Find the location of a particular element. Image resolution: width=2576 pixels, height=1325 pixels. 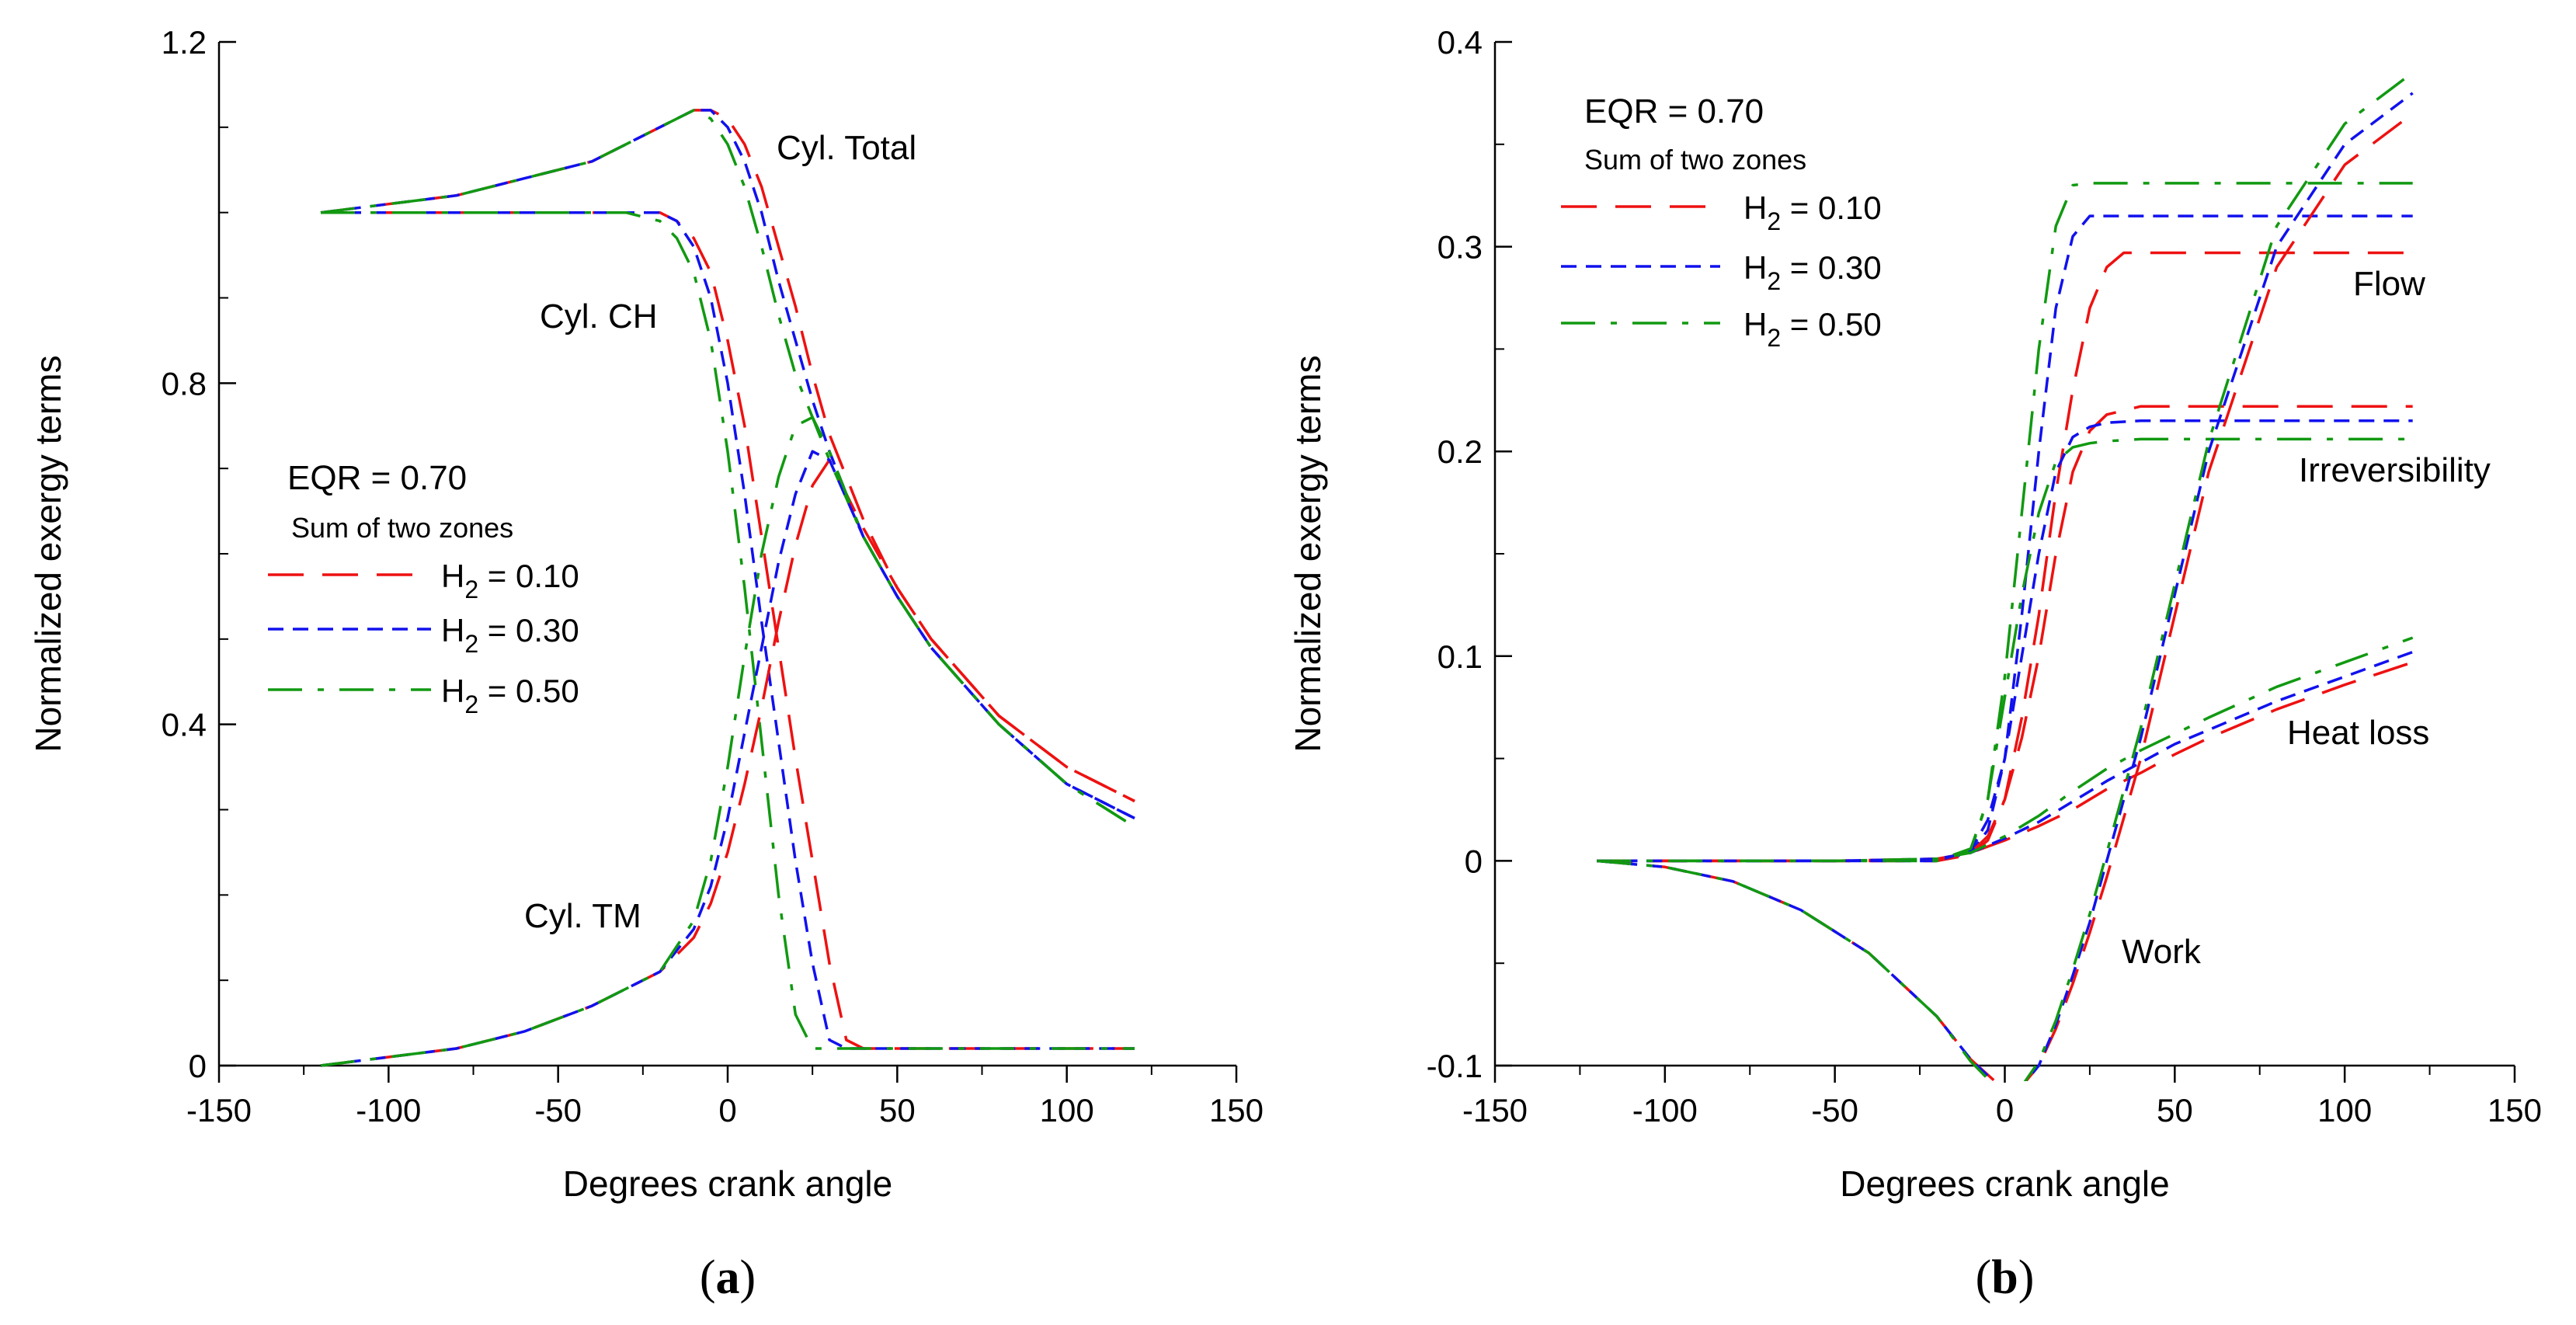

series-line-heat-loss-2050 is located at coordinates (2005, 749).